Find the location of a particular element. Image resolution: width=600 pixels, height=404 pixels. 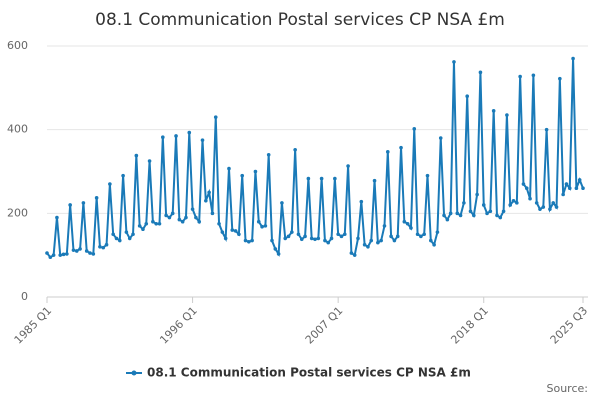

y-tick-label: 400 is located at coordinates (17, 129).